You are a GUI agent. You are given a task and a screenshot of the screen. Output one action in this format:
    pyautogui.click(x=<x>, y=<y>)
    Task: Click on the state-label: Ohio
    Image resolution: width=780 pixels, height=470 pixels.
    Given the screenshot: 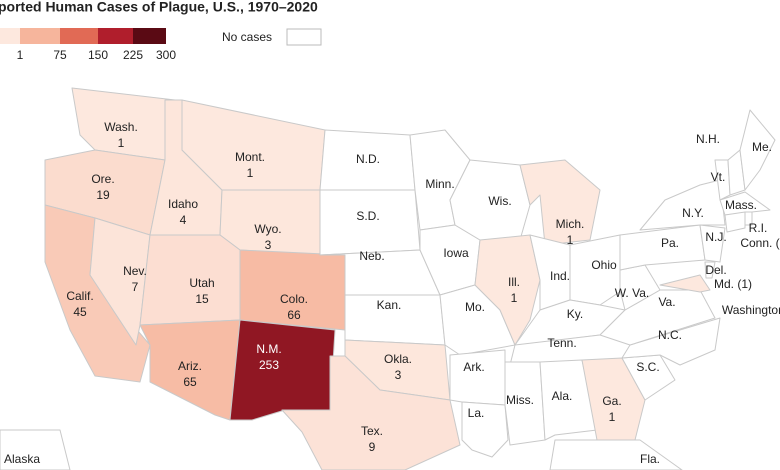 What is the action you would take?
    pyautogui.click(x=604, y=265)
    